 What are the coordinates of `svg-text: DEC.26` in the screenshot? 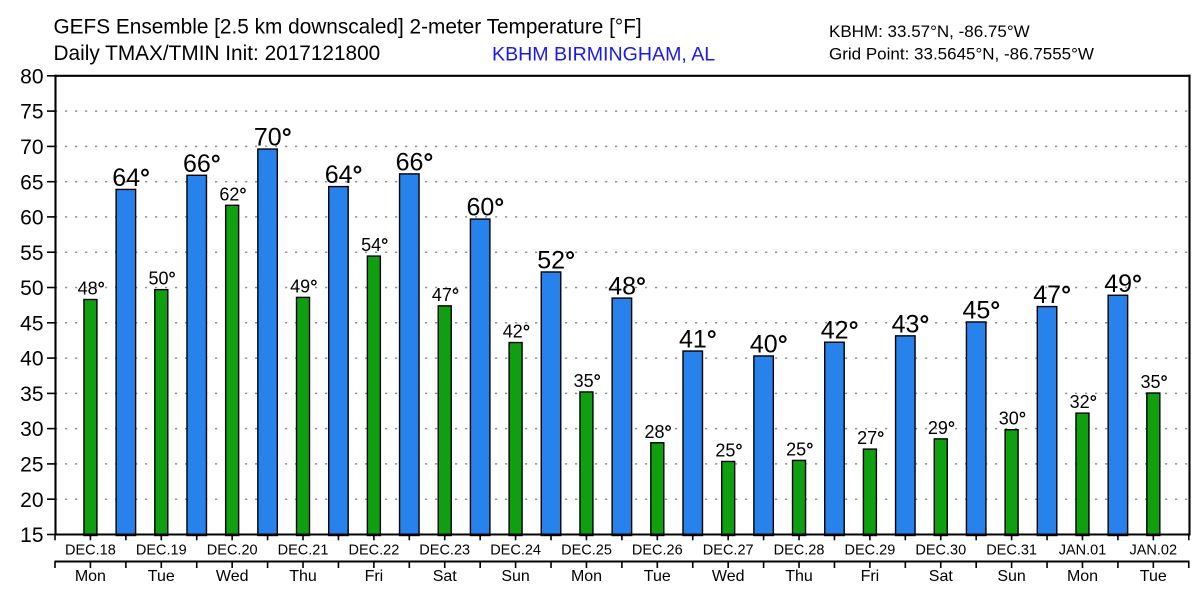 It's located at (657, 551).